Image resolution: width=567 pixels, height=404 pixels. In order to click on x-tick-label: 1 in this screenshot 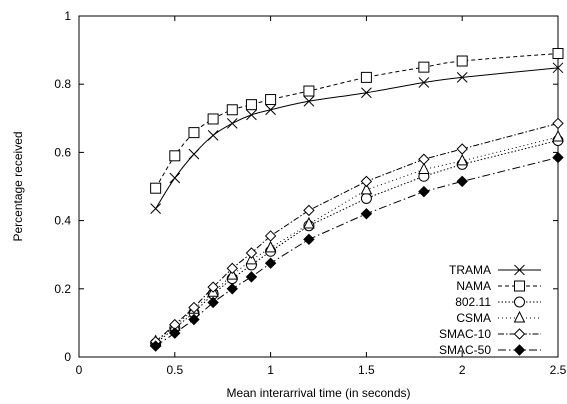, I will do `click(270, 370)`.